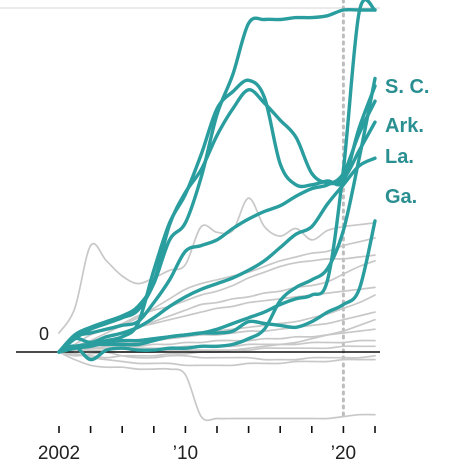 The image size is (473, 466). What do you see at coordinates (207, 445) in the screenshot?
I see `x-axis: 2002 ’10 ’20` at bounding box center [207, 445].